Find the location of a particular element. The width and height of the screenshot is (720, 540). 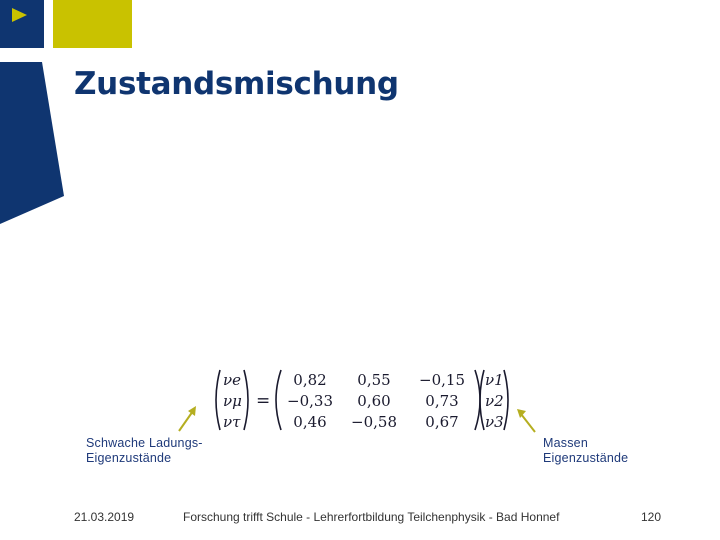

mass-eigenstates-line2: Eigenzustände is located at coordinates (586, 458).